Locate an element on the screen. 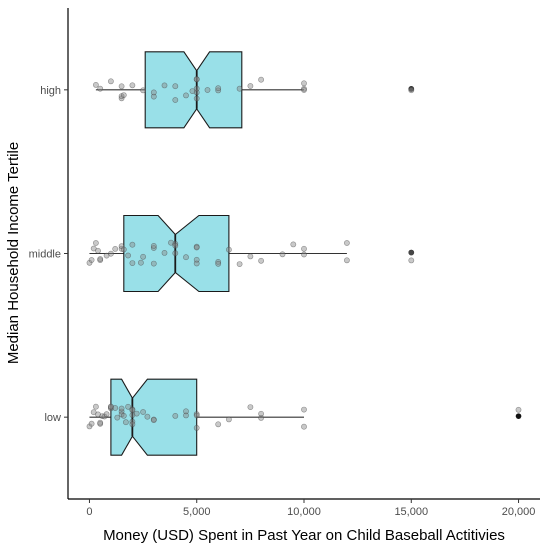  x-tick-label-2: 10,000 is located at coordinates (304, 512).